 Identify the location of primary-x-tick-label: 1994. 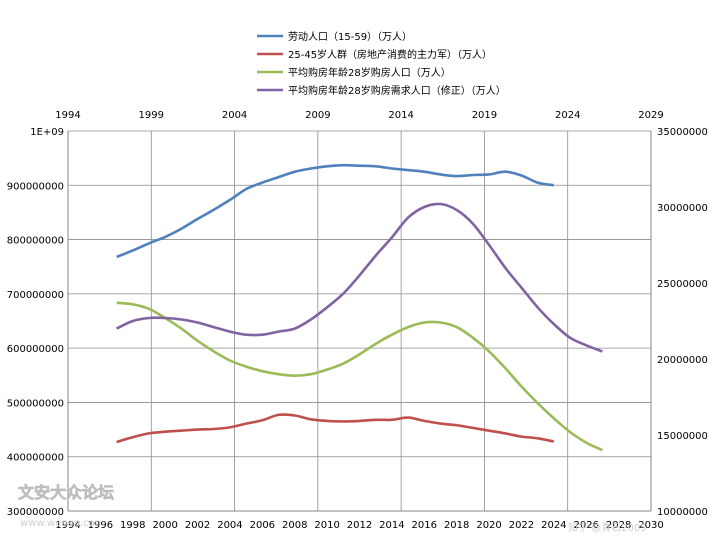
(67, 525).